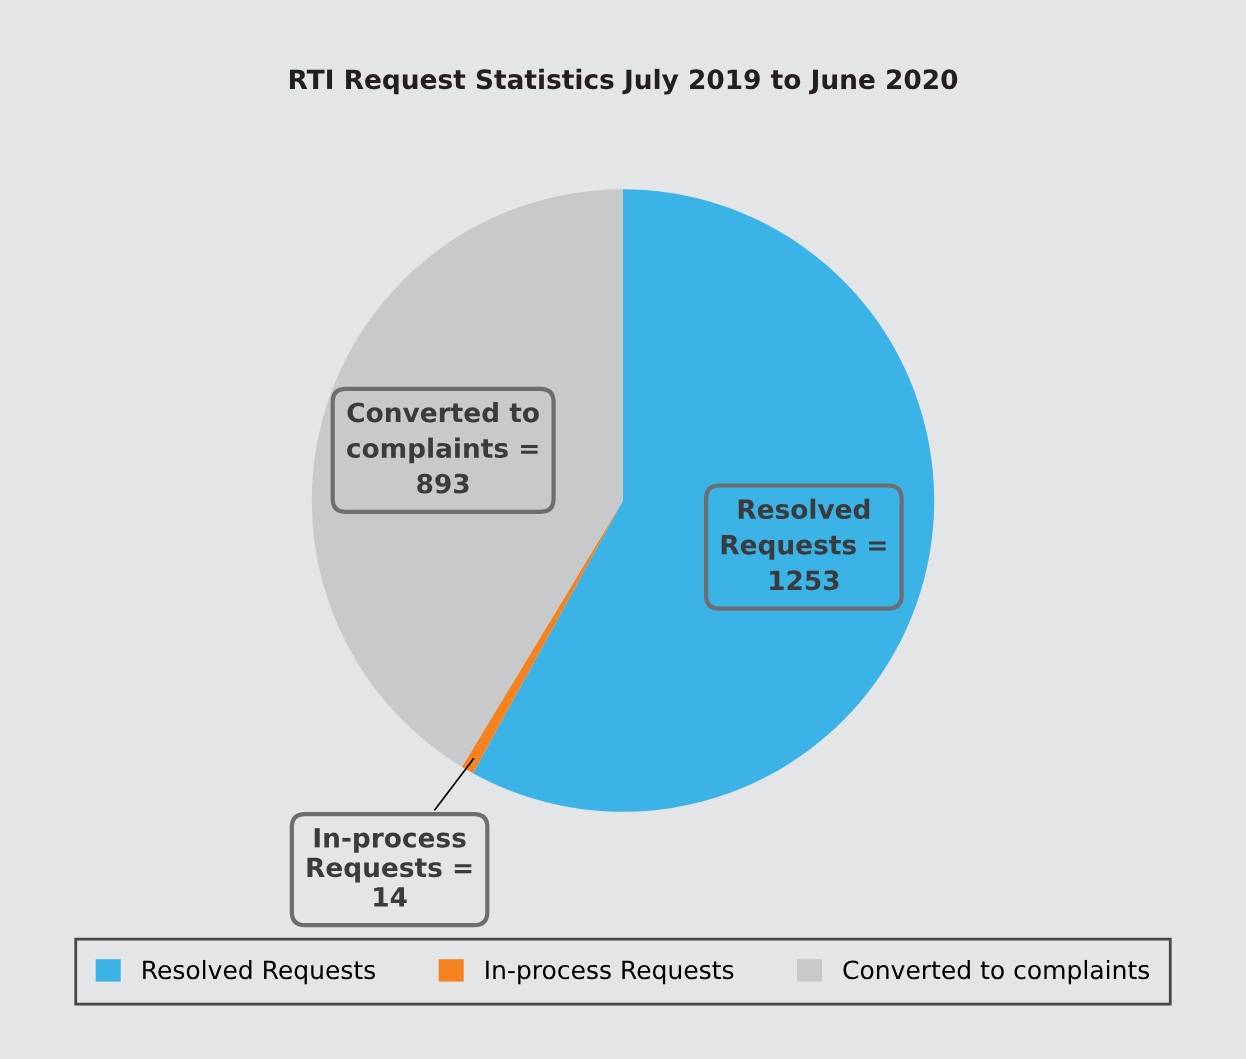 This screenshot has width=1246, height=1059. Describe the element at coordinates (443, 448) in the screenshot. I see `data-label: Converted to complaints = 893` at that location.